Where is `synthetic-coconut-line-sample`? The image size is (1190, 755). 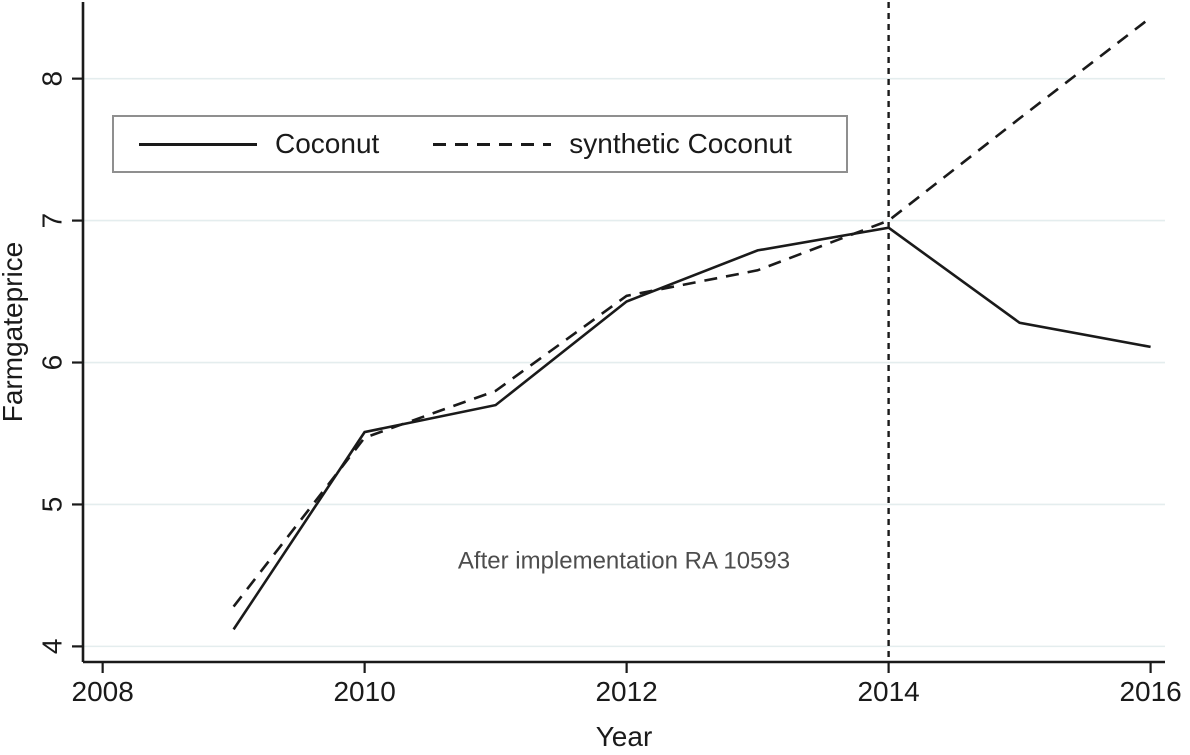
synthetic-coconut-line-sample is located at coordinates (492, 144).